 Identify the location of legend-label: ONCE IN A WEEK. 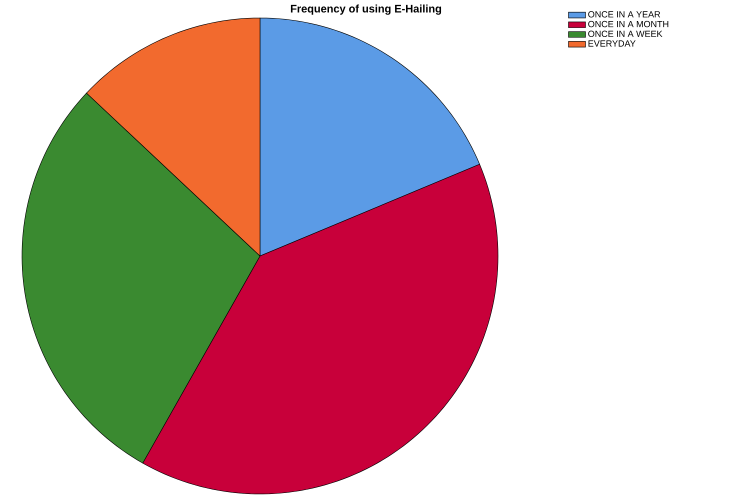
(625, 34).